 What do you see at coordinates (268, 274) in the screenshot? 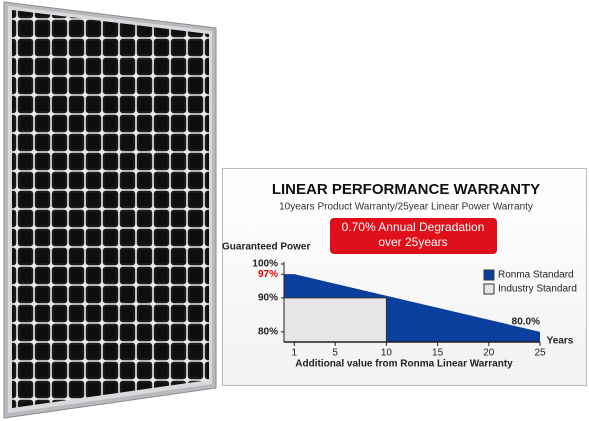
I see `y-tick-label: 97%` at bounding box center [268, 274].